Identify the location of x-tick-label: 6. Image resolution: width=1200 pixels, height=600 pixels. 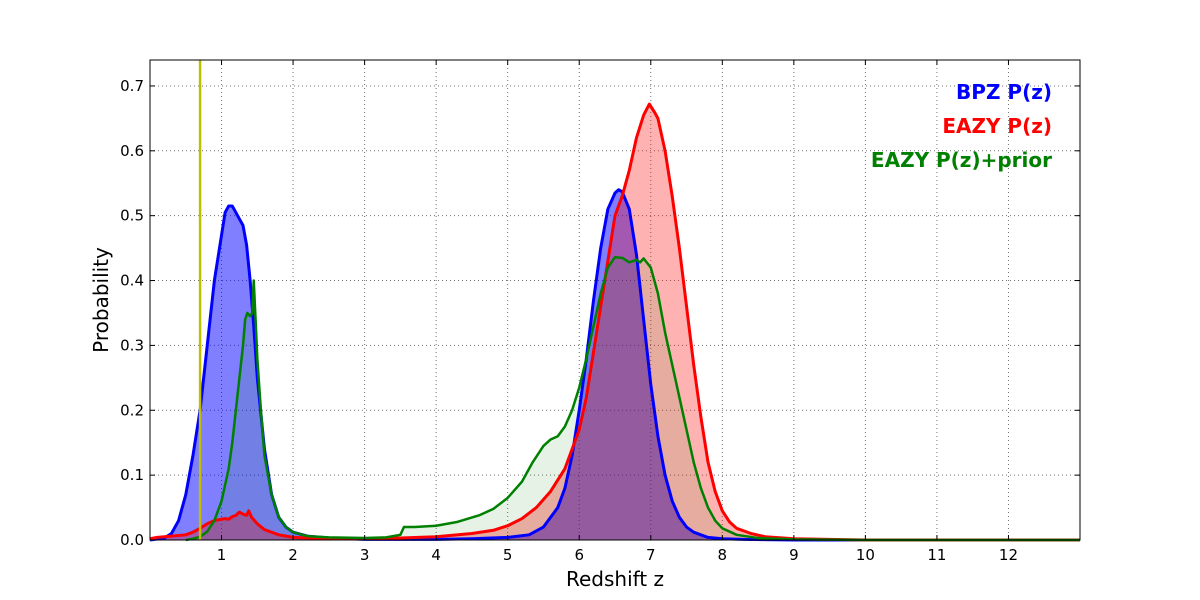
(579, 555).